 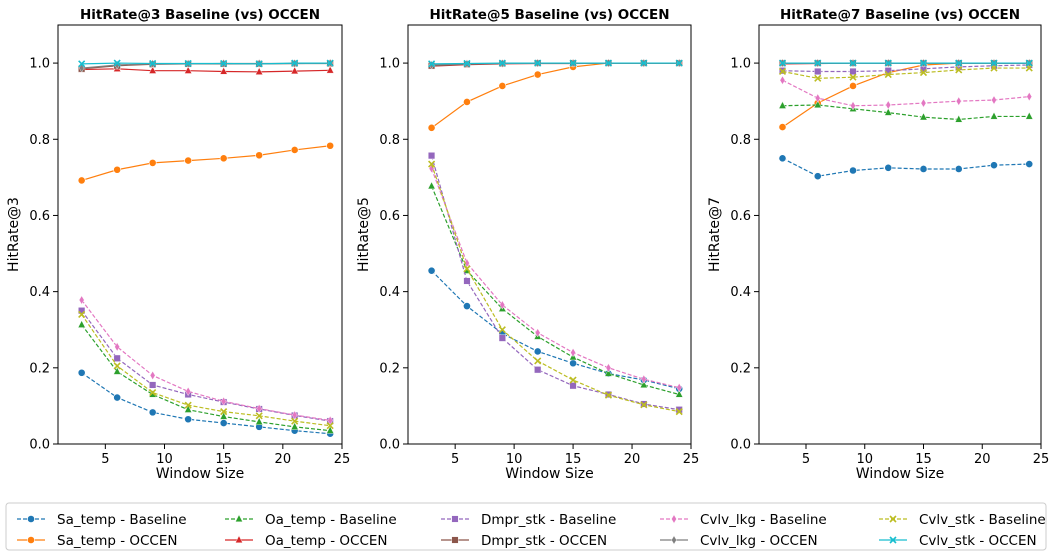 I want to click on y-tick-label: 0.4, so click(x=39, y=292).